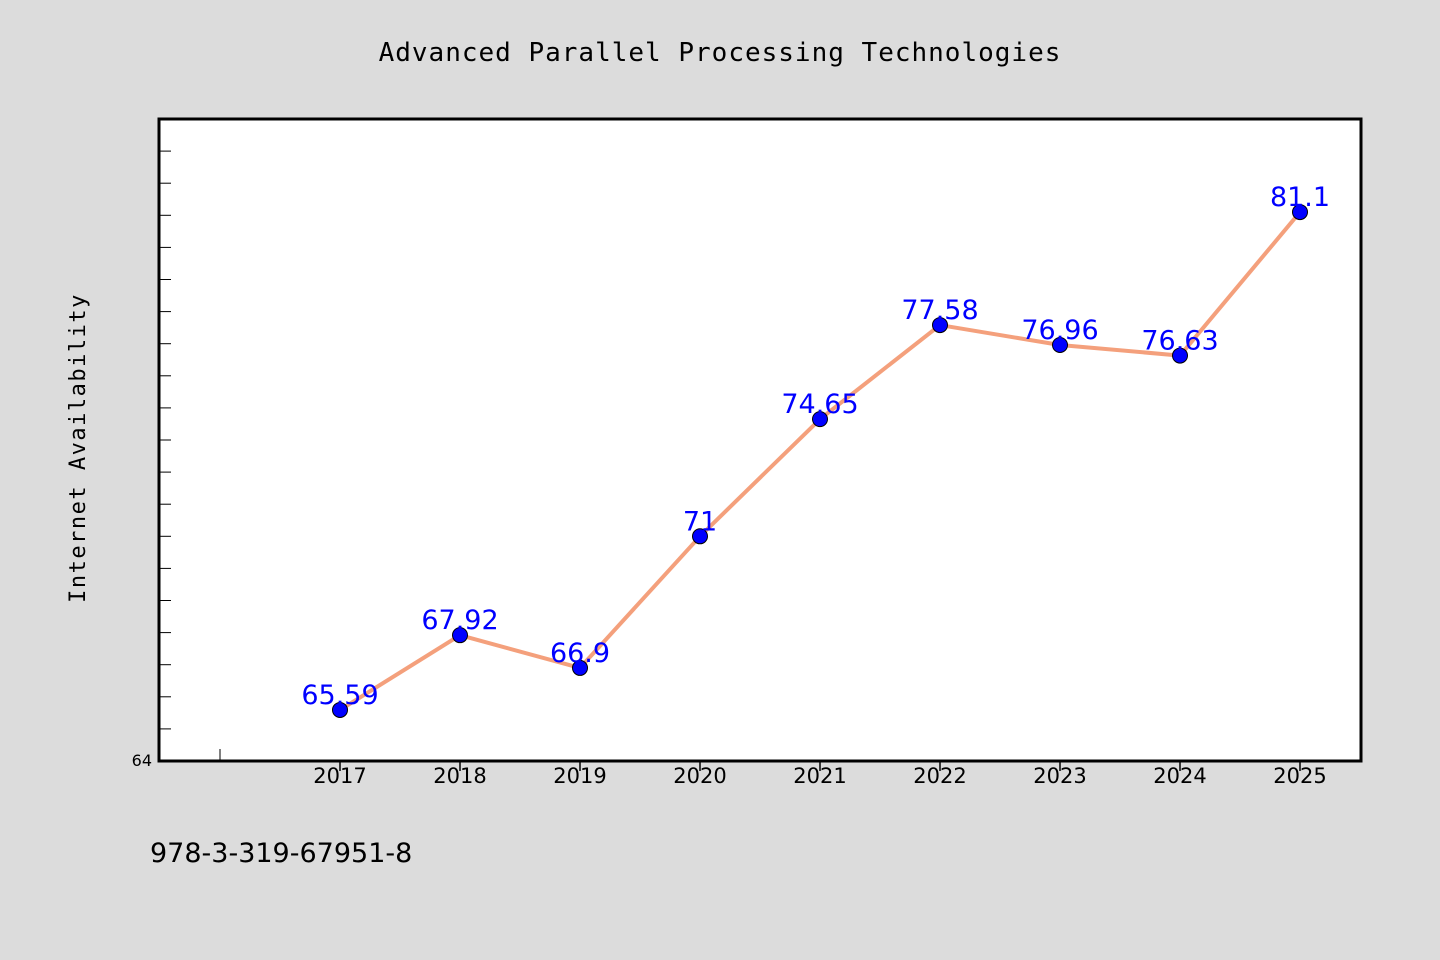  I want to click on x-tick-label: 2021, so click(819, 776).